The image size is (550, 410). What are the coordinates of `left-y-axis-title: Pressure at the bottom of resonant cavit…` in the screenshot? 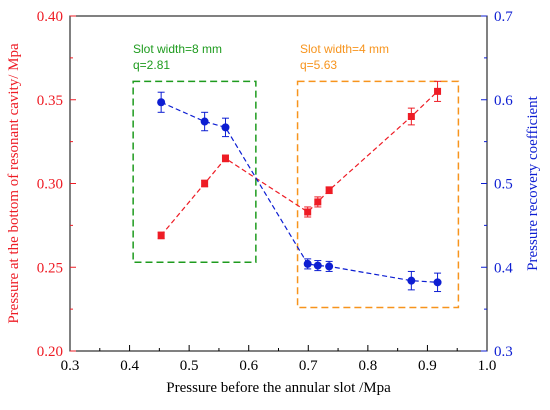 It's located at (14, 183).